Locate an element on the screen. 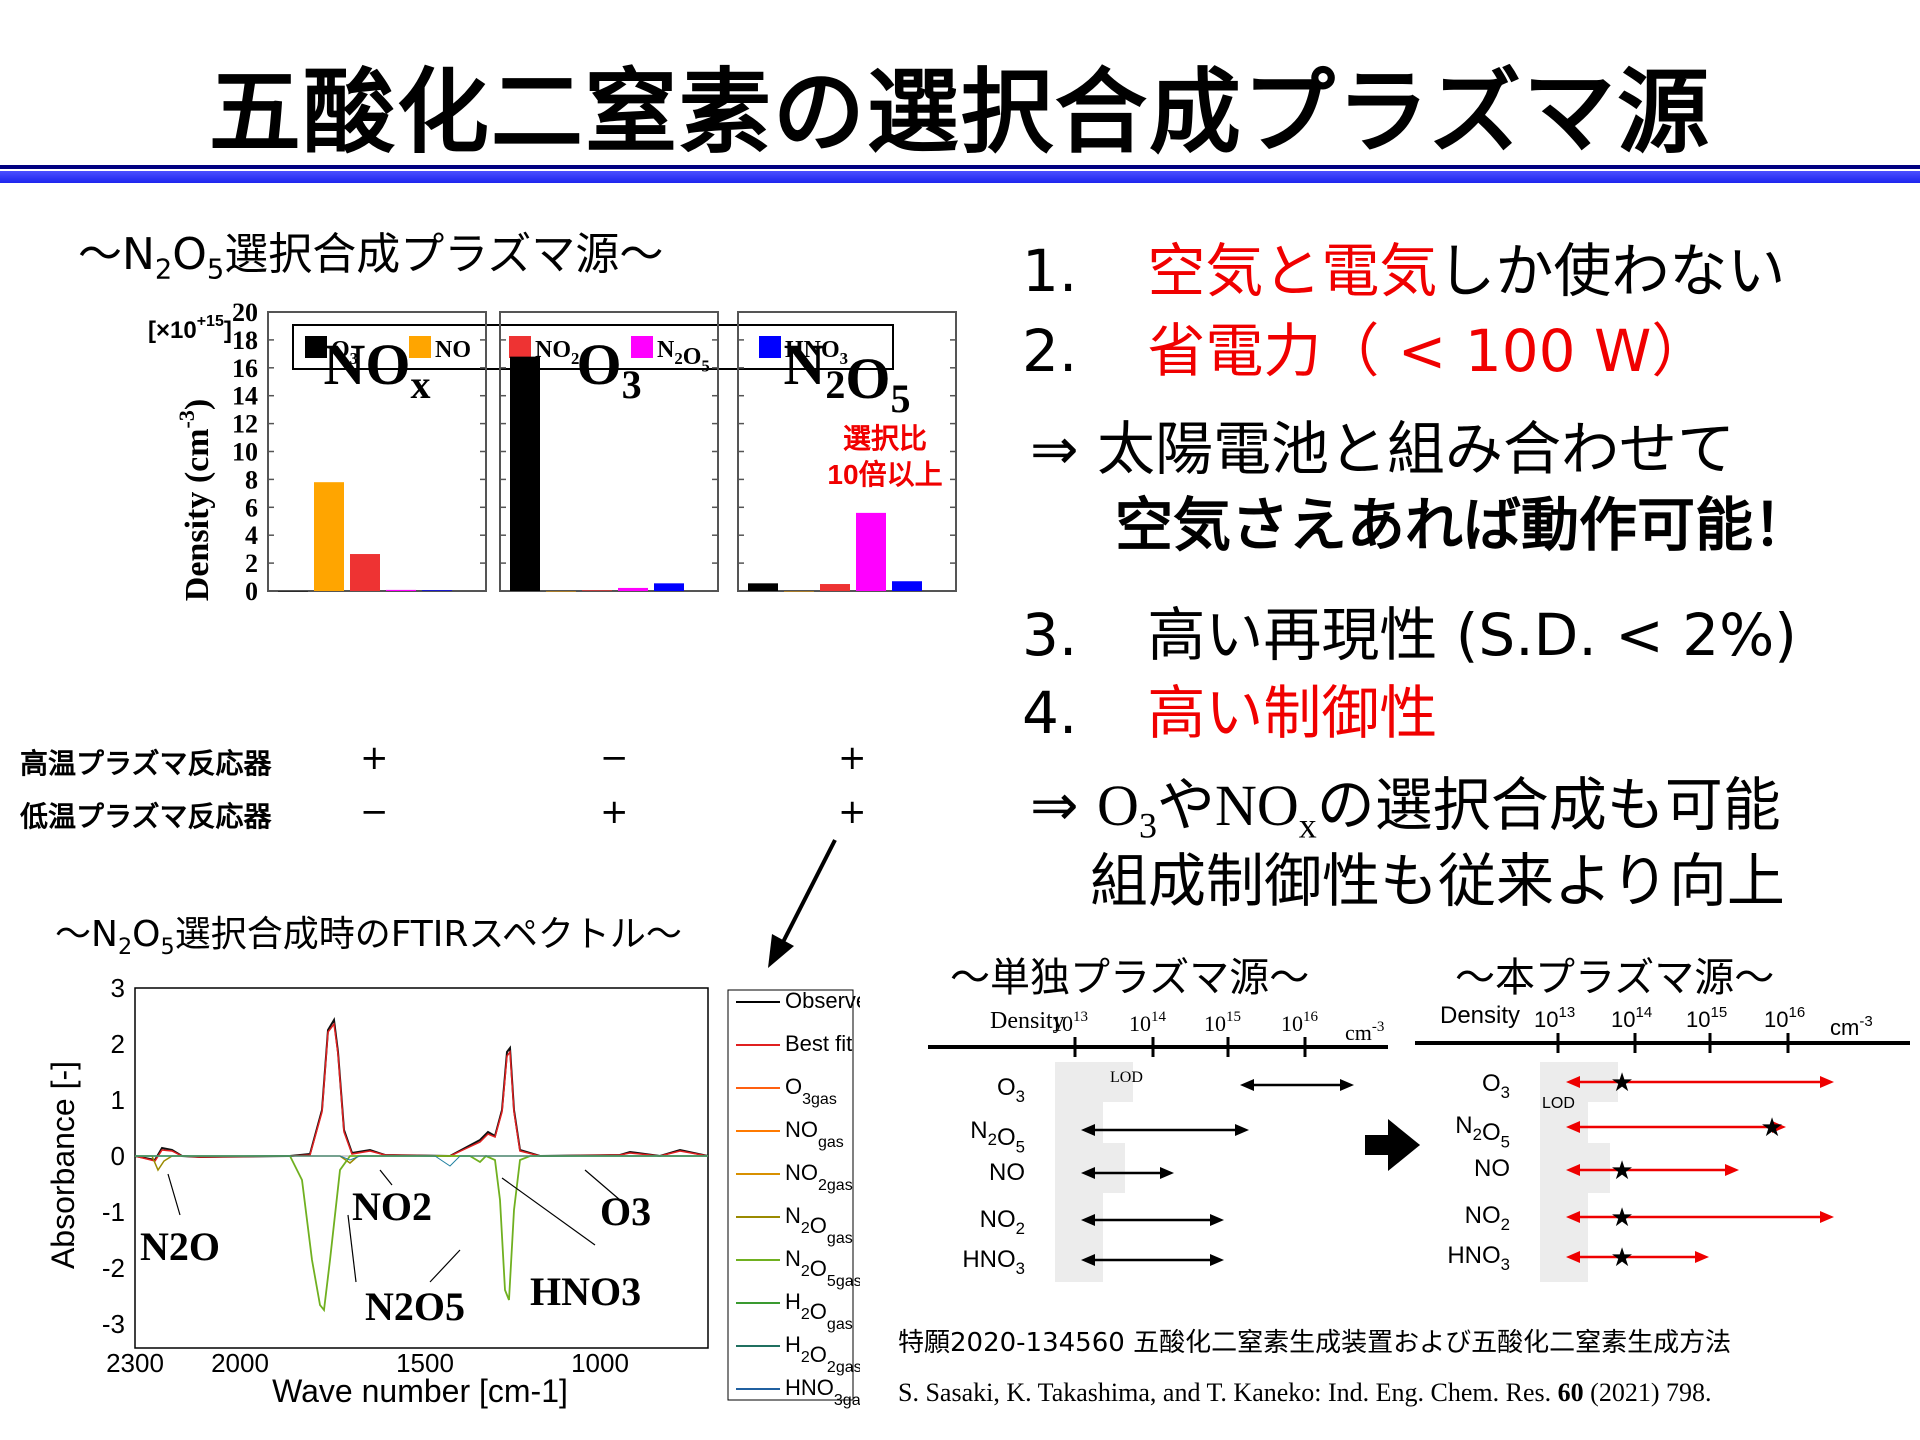 This screenshot has height=1440, width=1920. title-rule-dark is located at coordinates (960, 167).